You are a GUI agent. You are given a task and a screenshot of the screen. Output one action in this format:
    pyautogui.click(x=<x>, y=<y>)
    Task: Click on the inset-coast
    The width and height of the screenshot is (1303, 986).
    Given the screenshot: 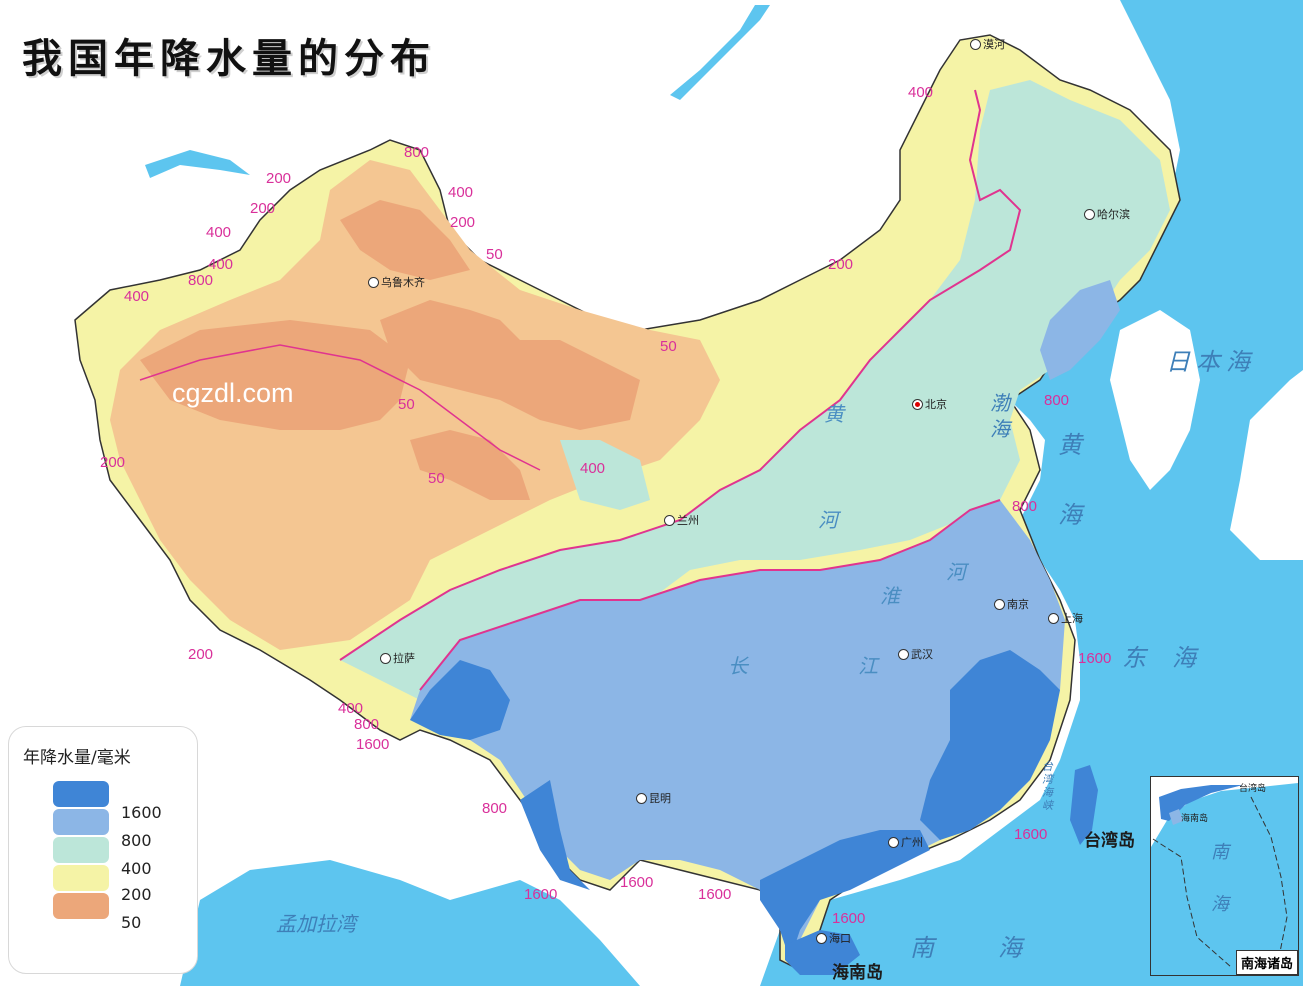 What is the action you would take?
    pyautogui.click(x=1201, y=803)
    